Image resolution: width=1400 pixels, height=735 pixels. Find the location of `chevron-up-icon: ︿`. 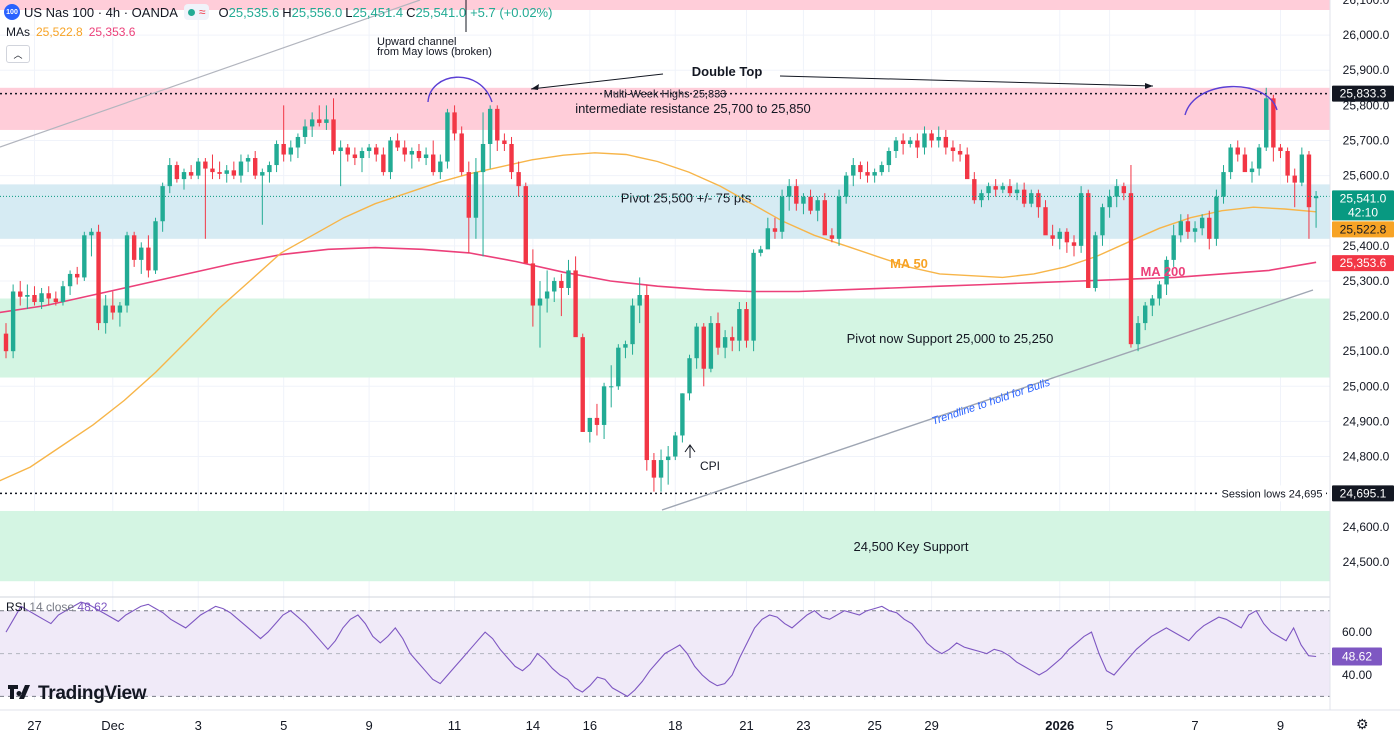

chevron-up-icon: ︿ is located at coordinates (18, 54).